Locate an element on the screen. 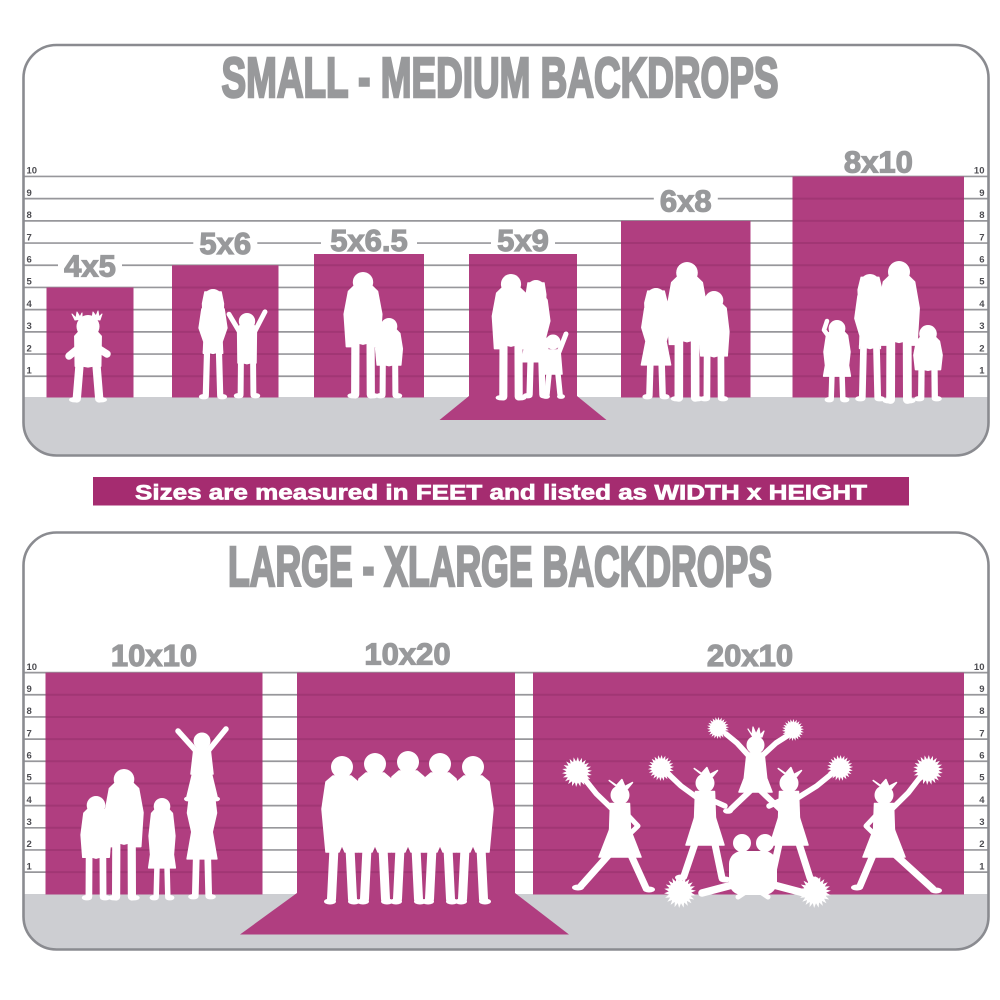 This screenshot has width=1000, height=1000. svg-text: 10x20 is located at coordinates (407, 654).